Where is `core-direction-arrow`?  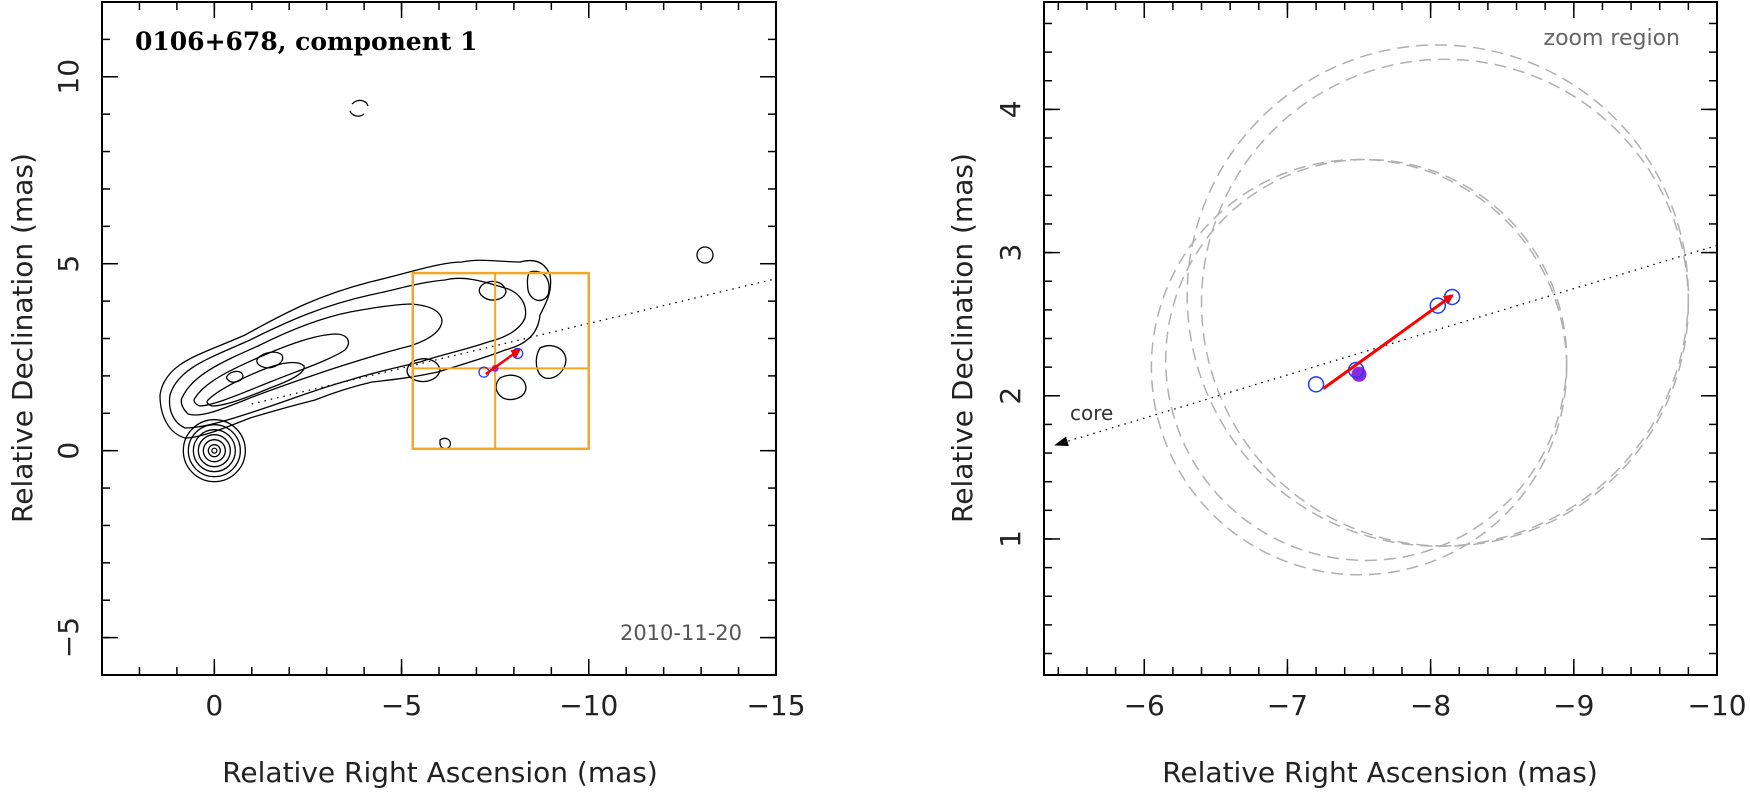
core-direction-arrow is located at coordinates (1385, 345).